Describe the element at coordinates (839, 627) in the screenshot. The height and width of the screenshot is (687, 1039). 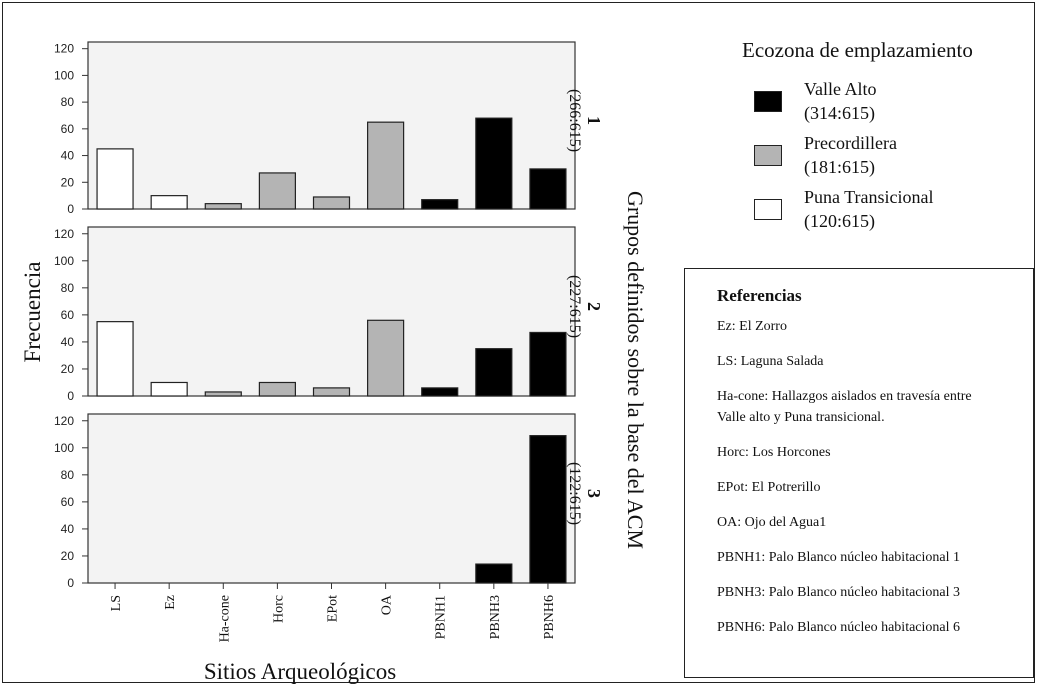
I see `reference-item: PBNH6: Palo Blanco núcleo habitacional 6` at that location.